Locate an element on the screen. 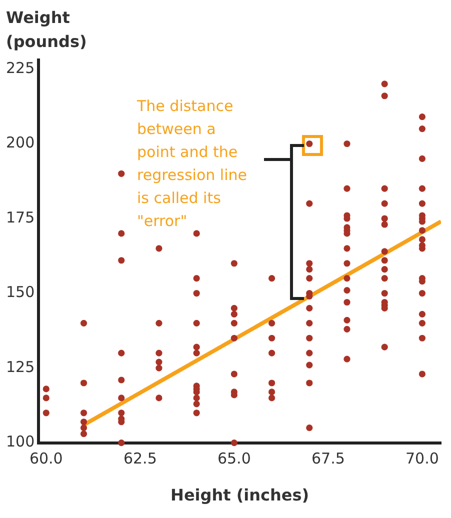 The width and height of the screenshot is (451, 518). x-tick-label: 65.0 is located at coordinates (234, 459).